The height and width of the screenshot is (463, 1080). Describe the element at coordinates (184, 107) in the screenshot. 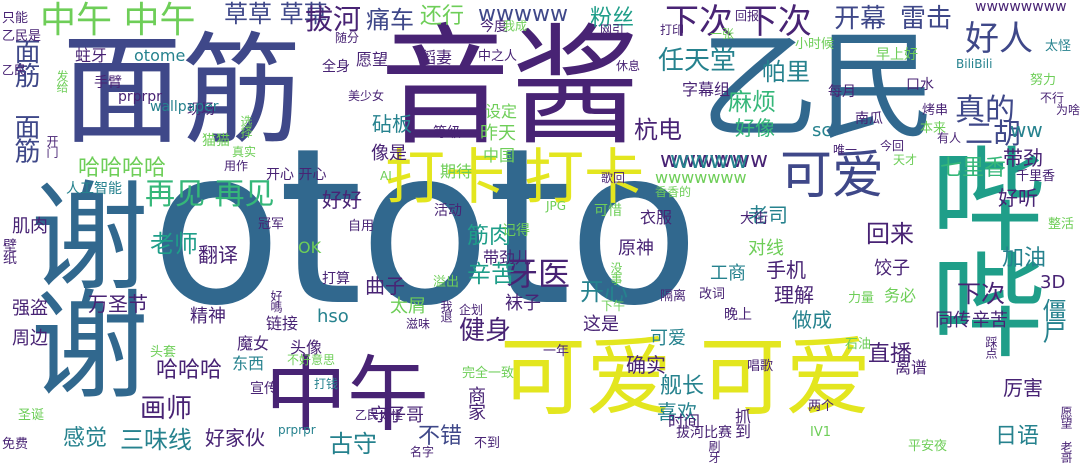

I see `cloud-word: wallpaper` at that location.